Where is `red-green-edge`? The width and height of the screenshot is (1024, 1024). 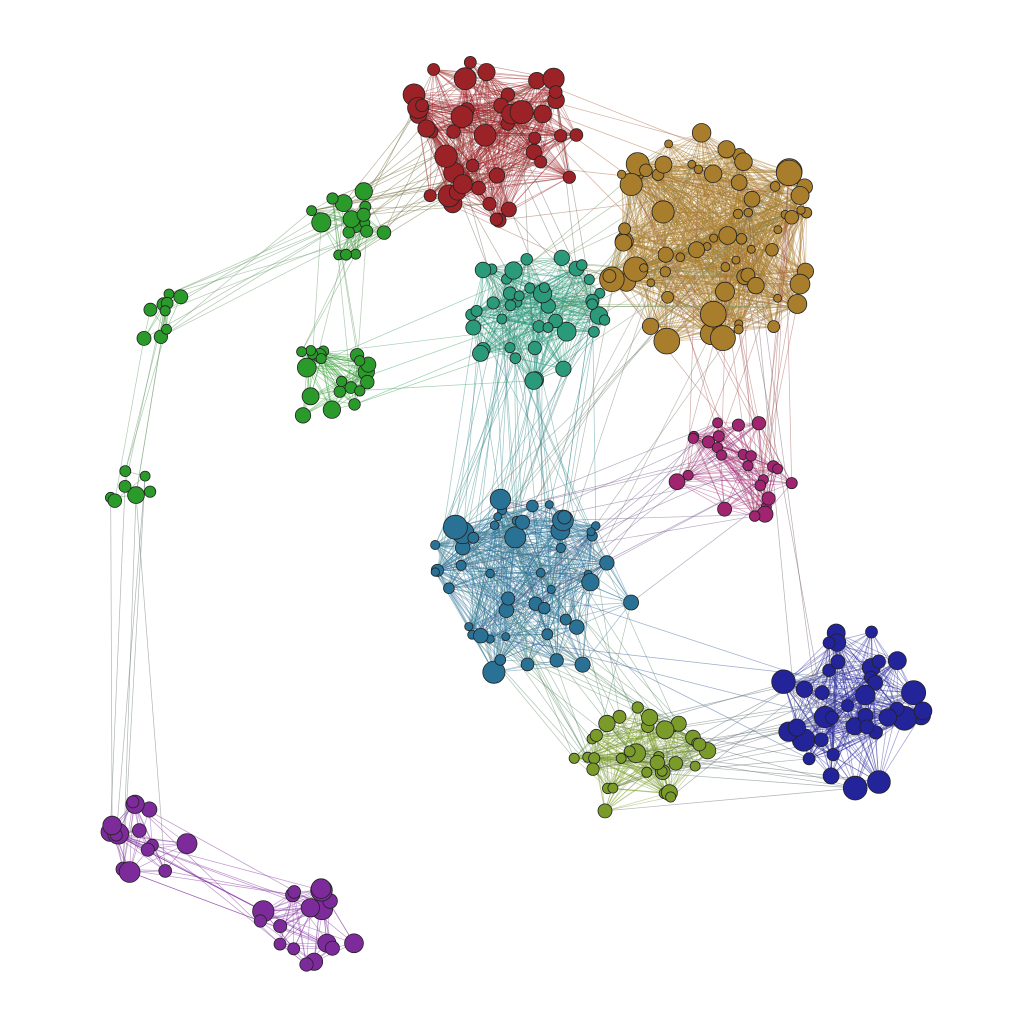 red-green-edge is located at coordinates (415, 194).